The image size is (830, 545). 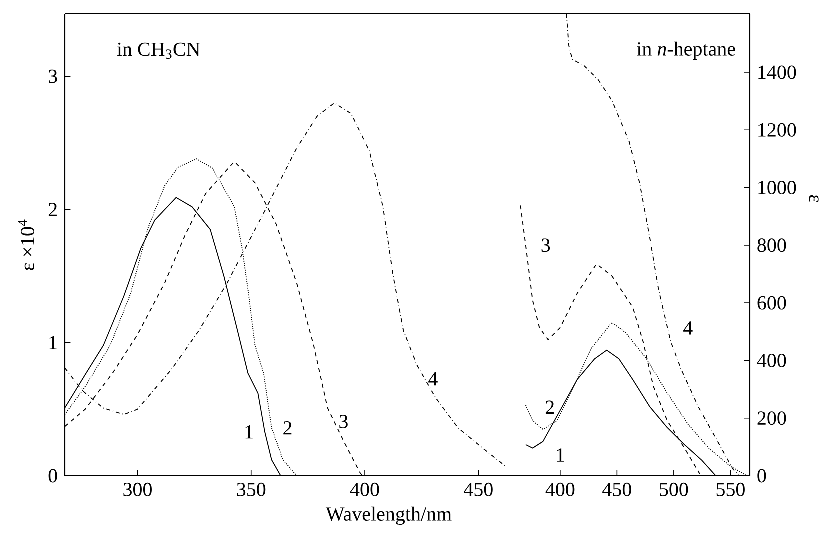 What do you see at coordinates (777, 73) in the screenshot?
I see `y2-tick-label: 1400` at bounding box center [777, 73].